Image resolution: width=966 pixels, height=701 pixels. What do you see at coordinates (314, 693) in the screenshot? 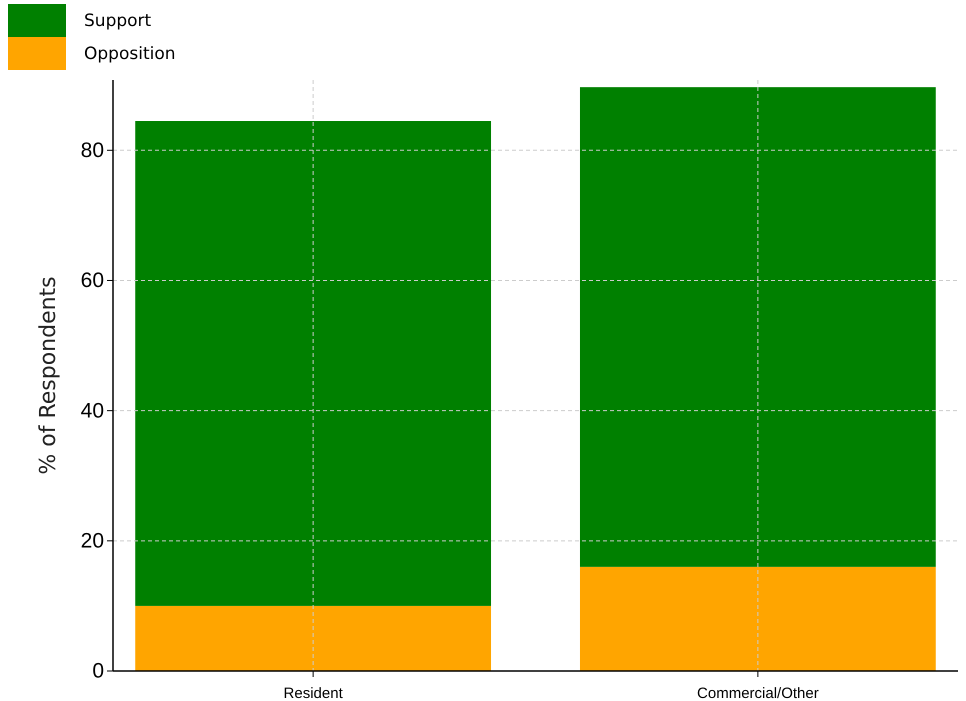
I see `x-tick-label: Resident` at bounding box center [314, 693].